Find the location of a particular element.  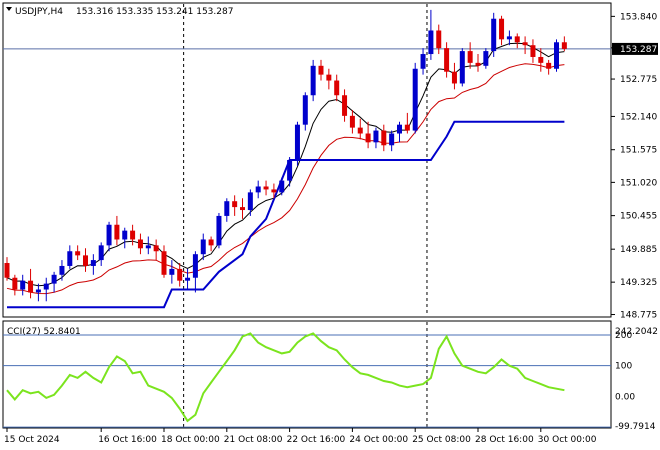

cci-tick-label: 0.00 is located at coordinates (625, 397).